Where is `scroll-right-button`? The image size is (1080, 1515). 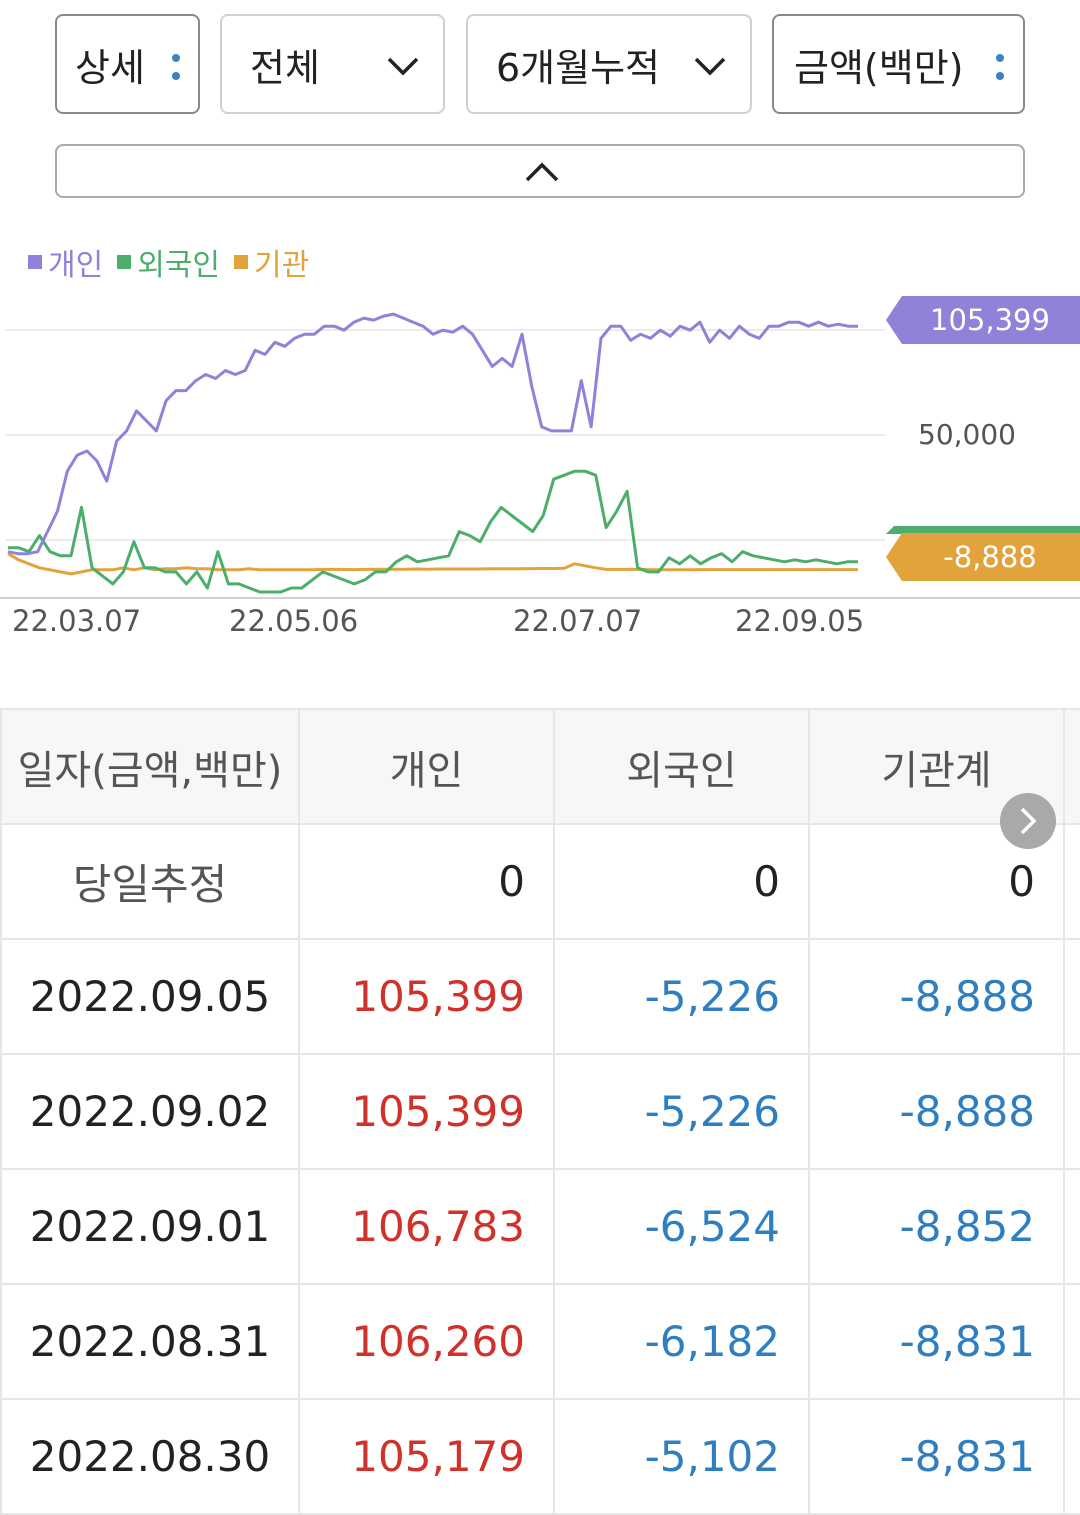 scroll-right-button is located at coordinates (1028, 821).